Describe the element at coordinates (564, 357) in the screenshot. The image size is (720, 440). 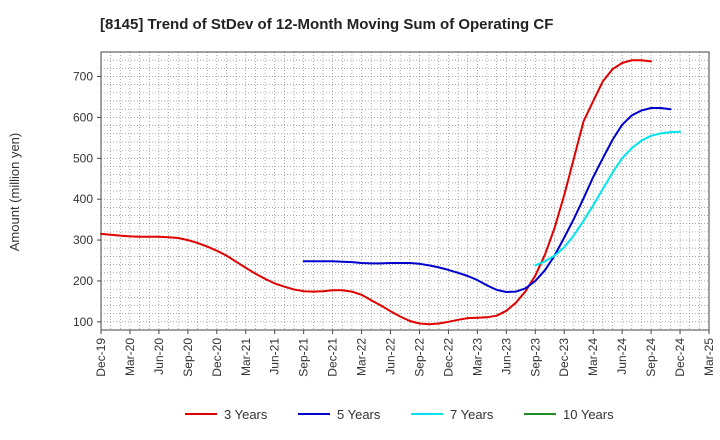
I see `x-tick-label: Dec-23` at that location.